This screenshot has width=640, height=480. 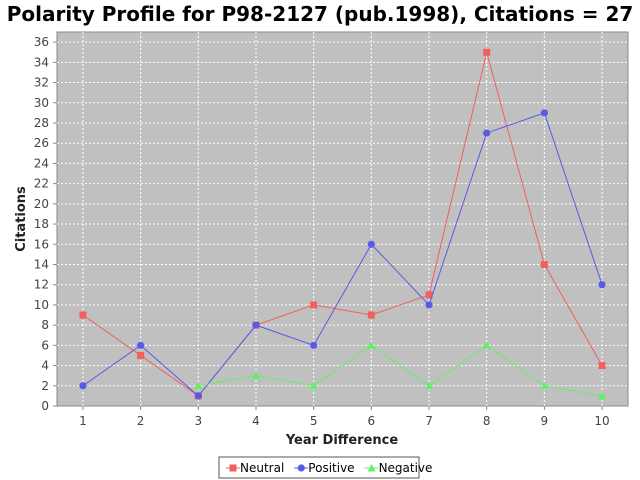 I want to click on y-tick-label: 30, so click(x=41, y=103).